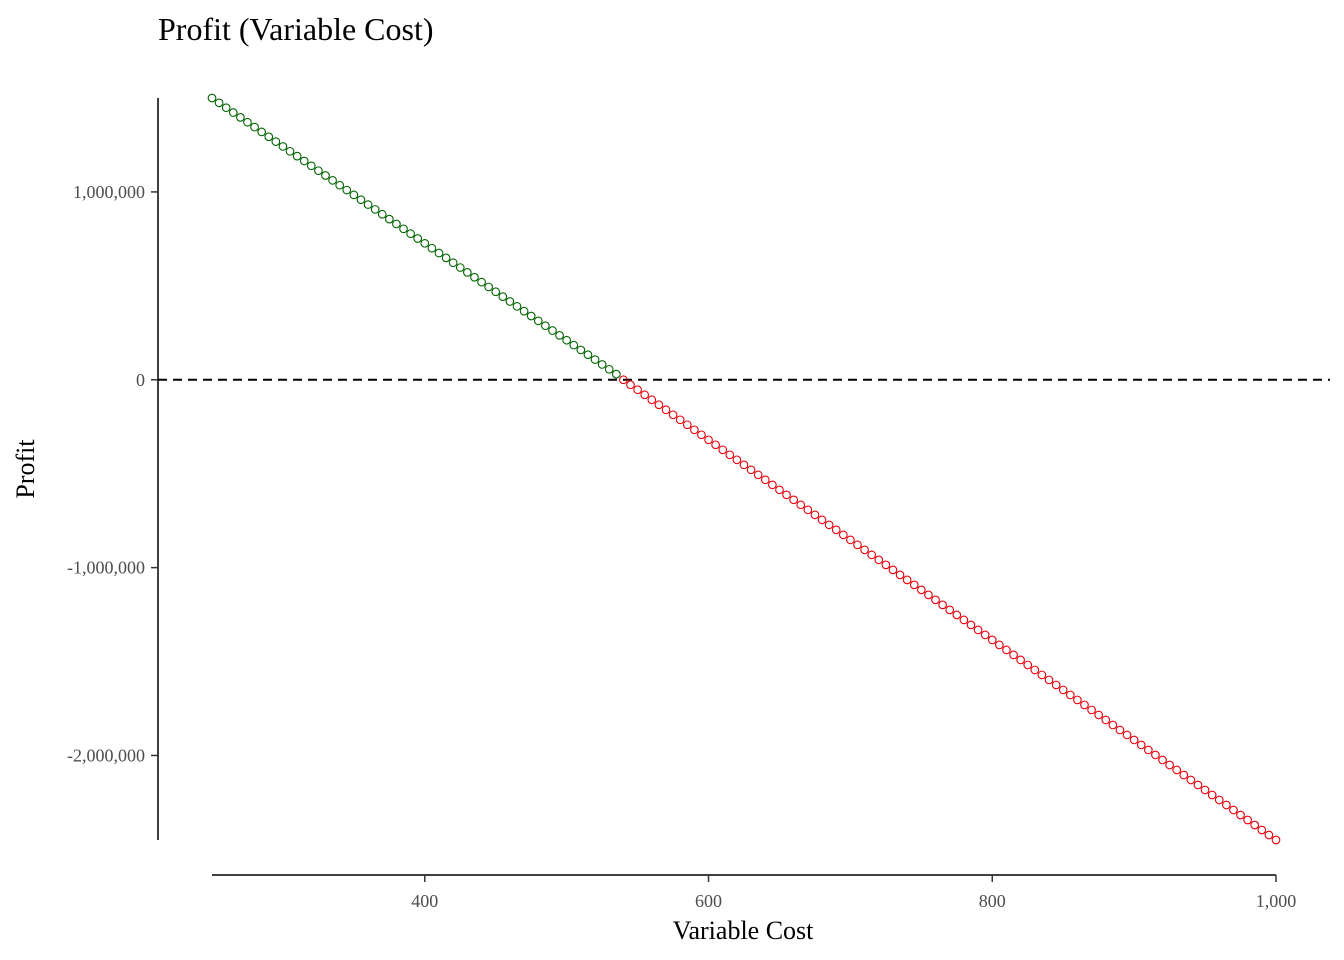  What do you see at coordinates (140, 380) in the screenshot?
I see `y-tick-label: 0` at bounding box center [140, 380].